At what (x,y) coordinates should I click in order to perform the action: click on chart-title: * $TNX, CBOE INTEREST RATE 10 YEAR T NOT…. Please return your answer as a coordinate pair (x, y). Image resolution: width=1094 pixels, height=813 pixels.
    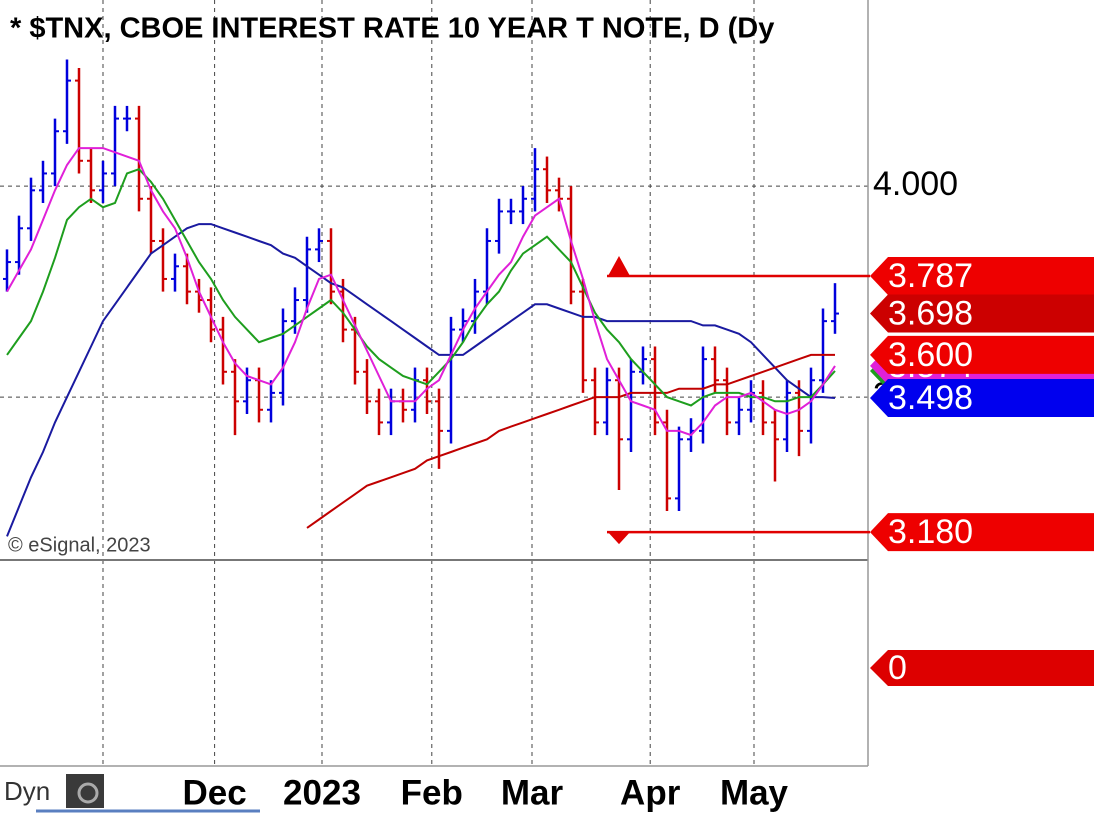
    Looking at the image, I should click on (392, 29).